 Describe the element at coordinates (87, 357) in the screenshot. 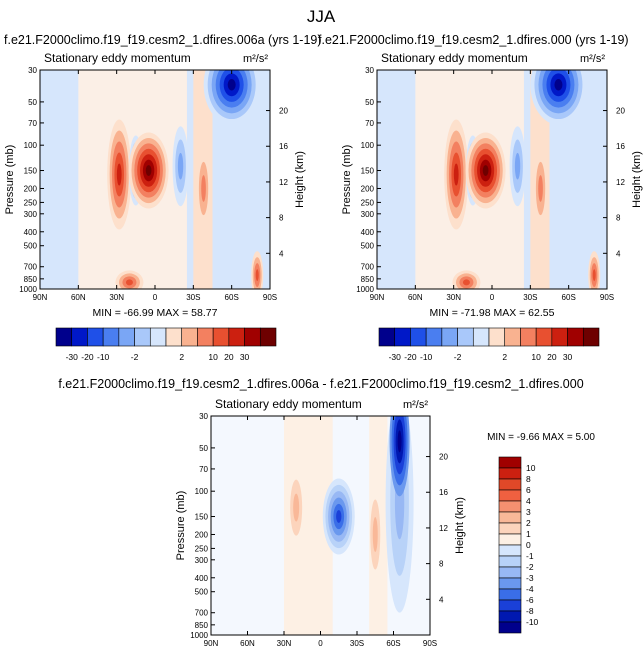

I see `colorbar-label: -20` at that location.